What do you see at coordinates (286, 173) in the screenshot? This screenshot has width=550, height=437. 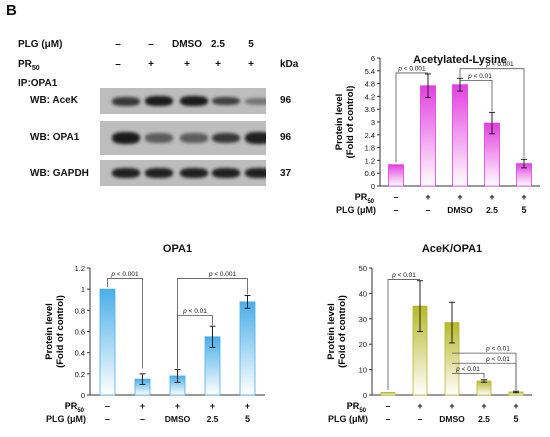 I see `kda-gapdh: 37` at bounding box center [286, 173].